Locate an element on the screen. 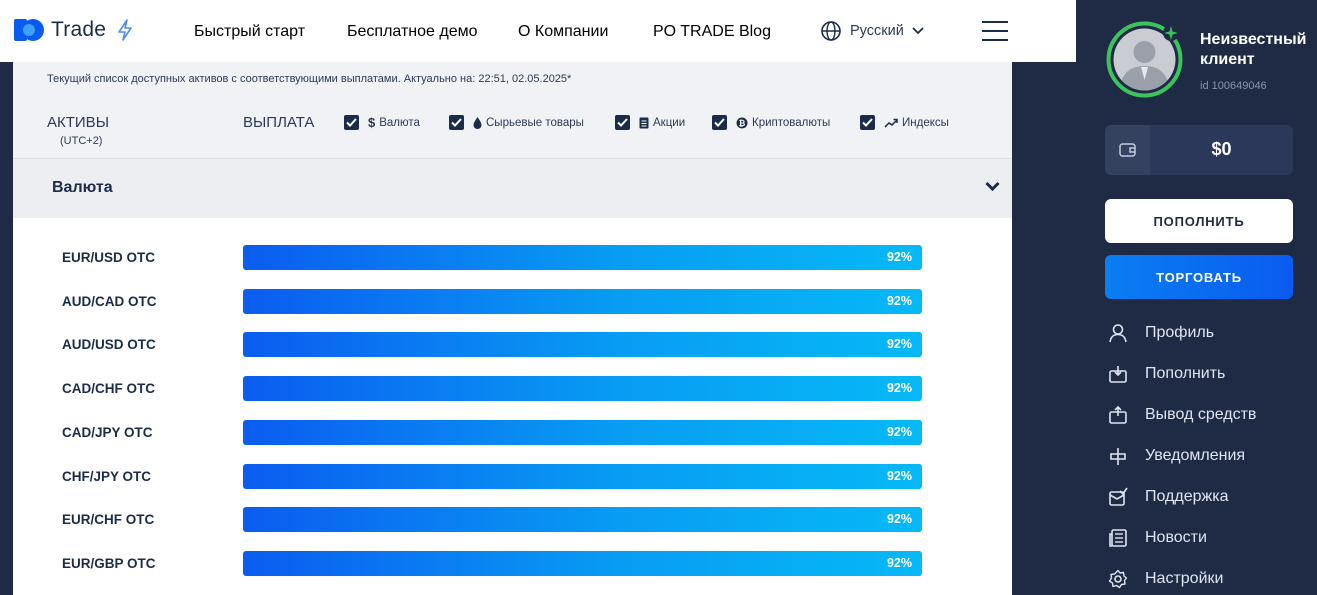 The height and width of the screenshot is (595, 1317). menu-label: Настройки is located at coordinates (1184, 578).